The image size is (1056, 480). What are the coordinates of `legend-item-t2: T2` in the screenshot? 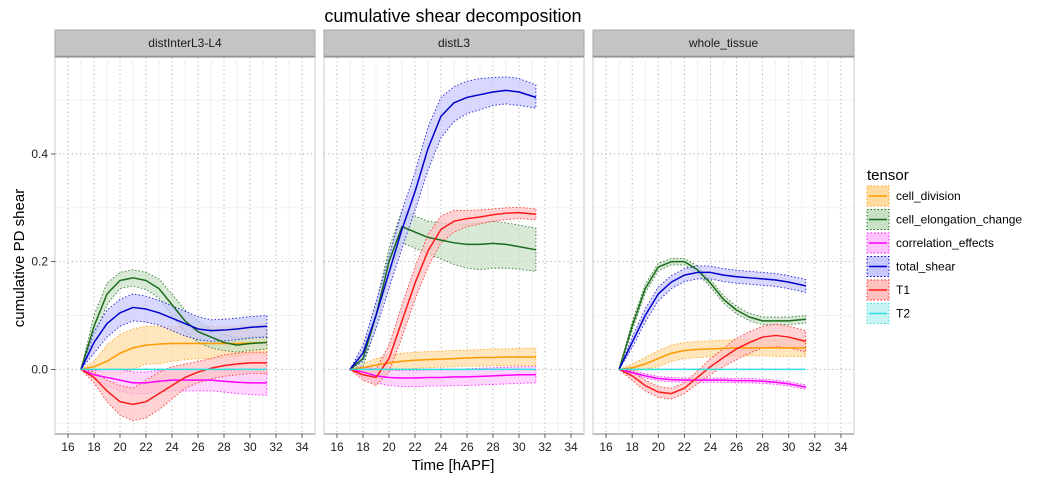 It's located at (888, 313).